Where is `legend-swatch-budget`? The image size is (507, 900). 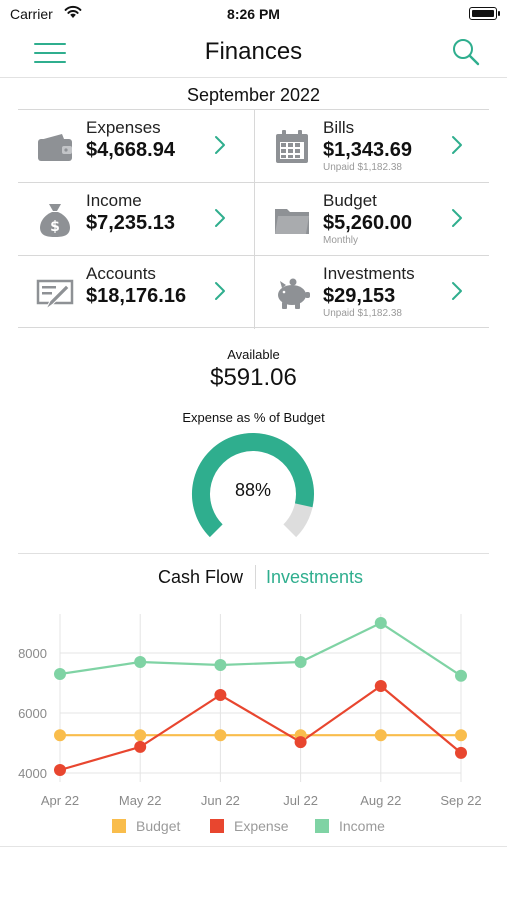 legend-swatch-budget is located at coordinates (119, 826).